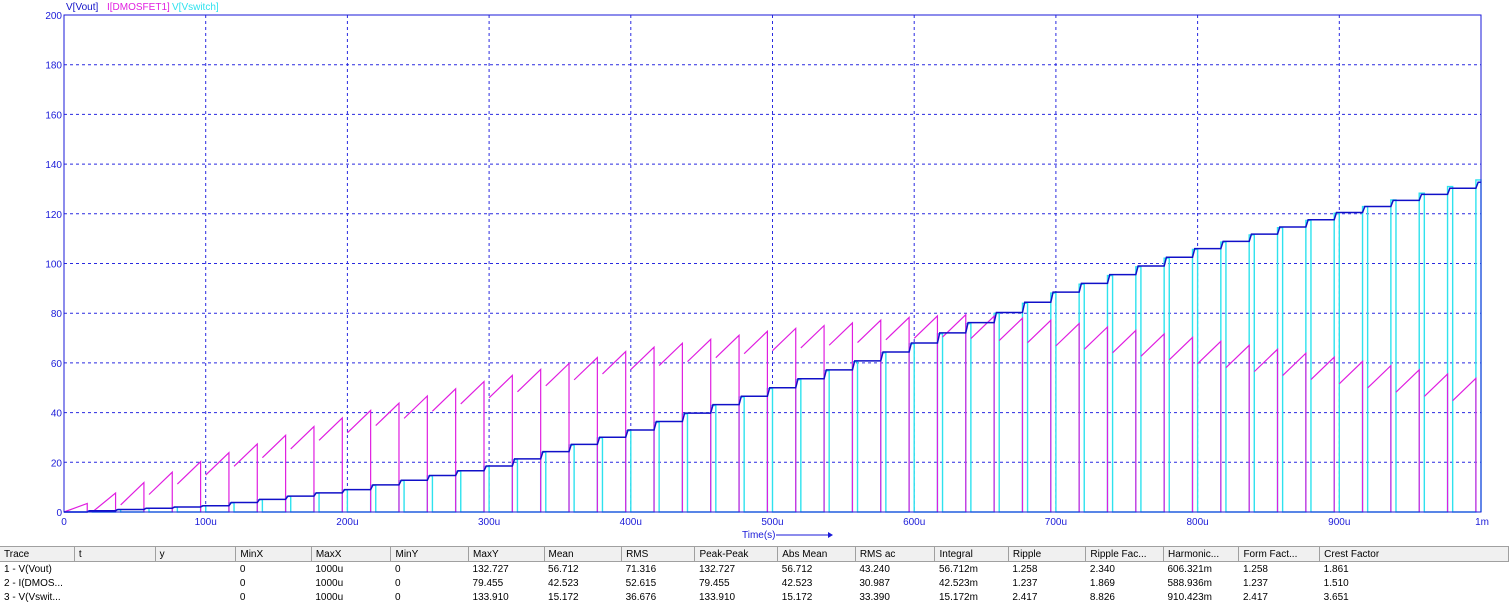 This screenshot has width=1509, height=612. What do you see at coordinates (196, 554) in the screenshot?
I see `column-header: y` at bounding box center [196, 554].